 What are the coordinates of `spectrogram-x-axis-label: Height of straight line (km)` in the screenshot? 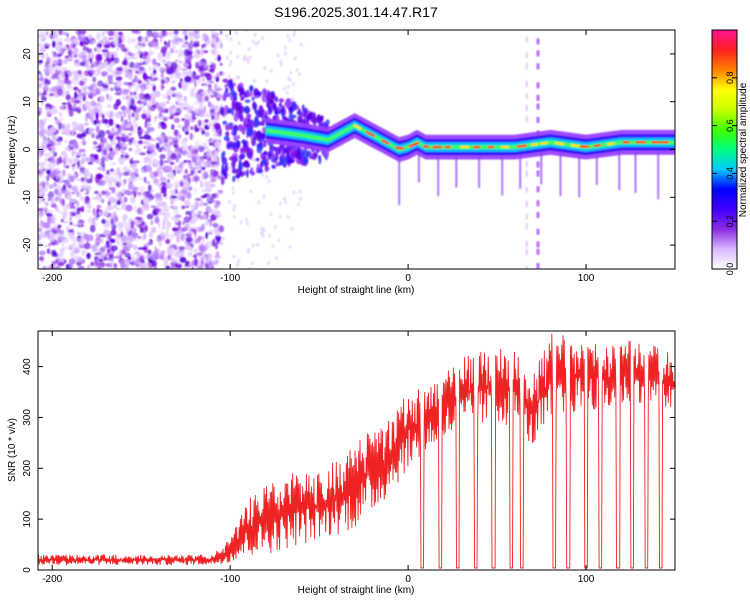 It's located at (356, 290).